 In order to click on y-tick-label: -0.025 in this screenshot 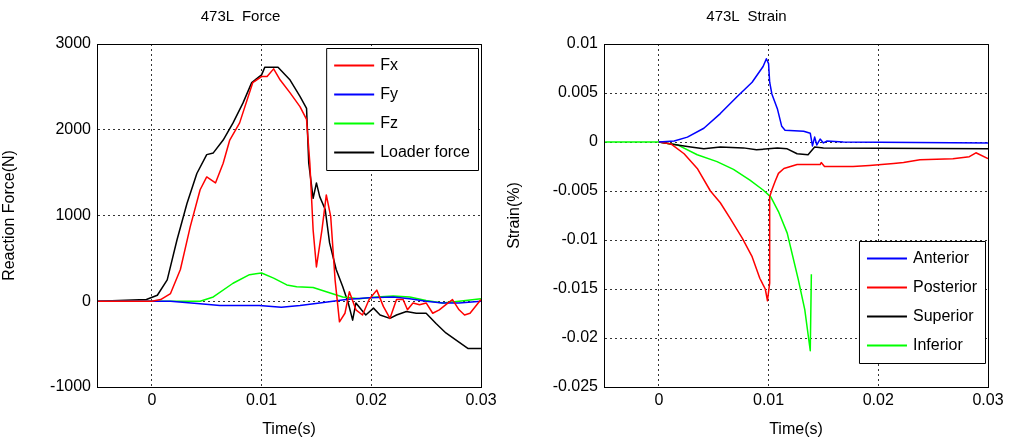, I will do `click(575, 386)`.